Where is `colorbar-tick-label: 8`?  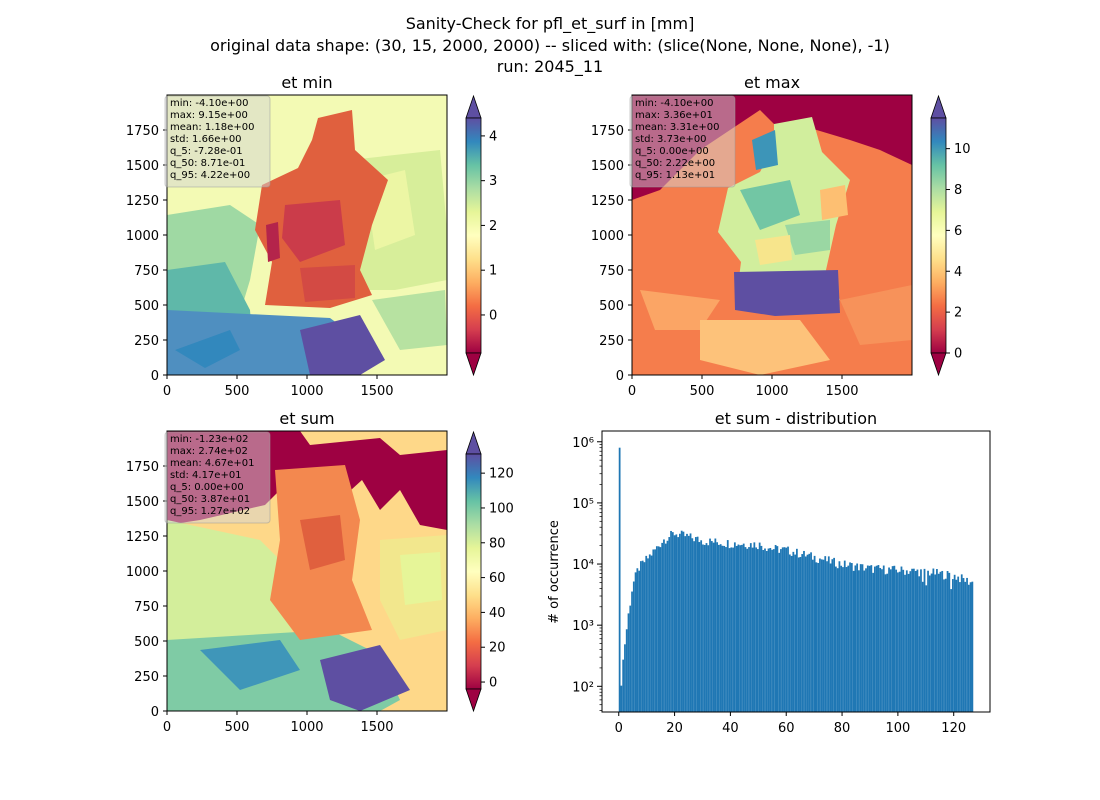 colorbar-tick-label: 8 is located at coordinates (958, 190).